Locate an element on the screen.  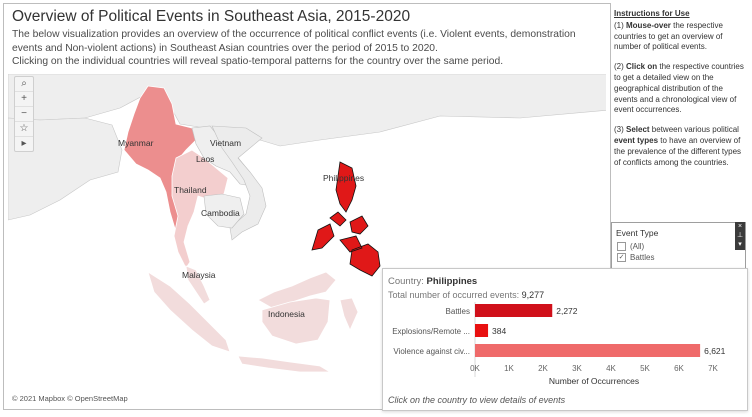
search-icon: ⌕ is located at coordinates (24, 84).